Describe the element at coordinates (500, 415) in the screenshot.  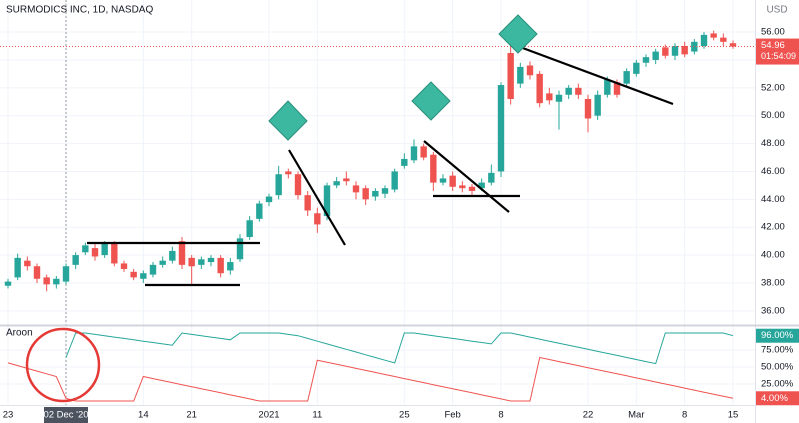
I see `x-tick-label: 8` at that location.